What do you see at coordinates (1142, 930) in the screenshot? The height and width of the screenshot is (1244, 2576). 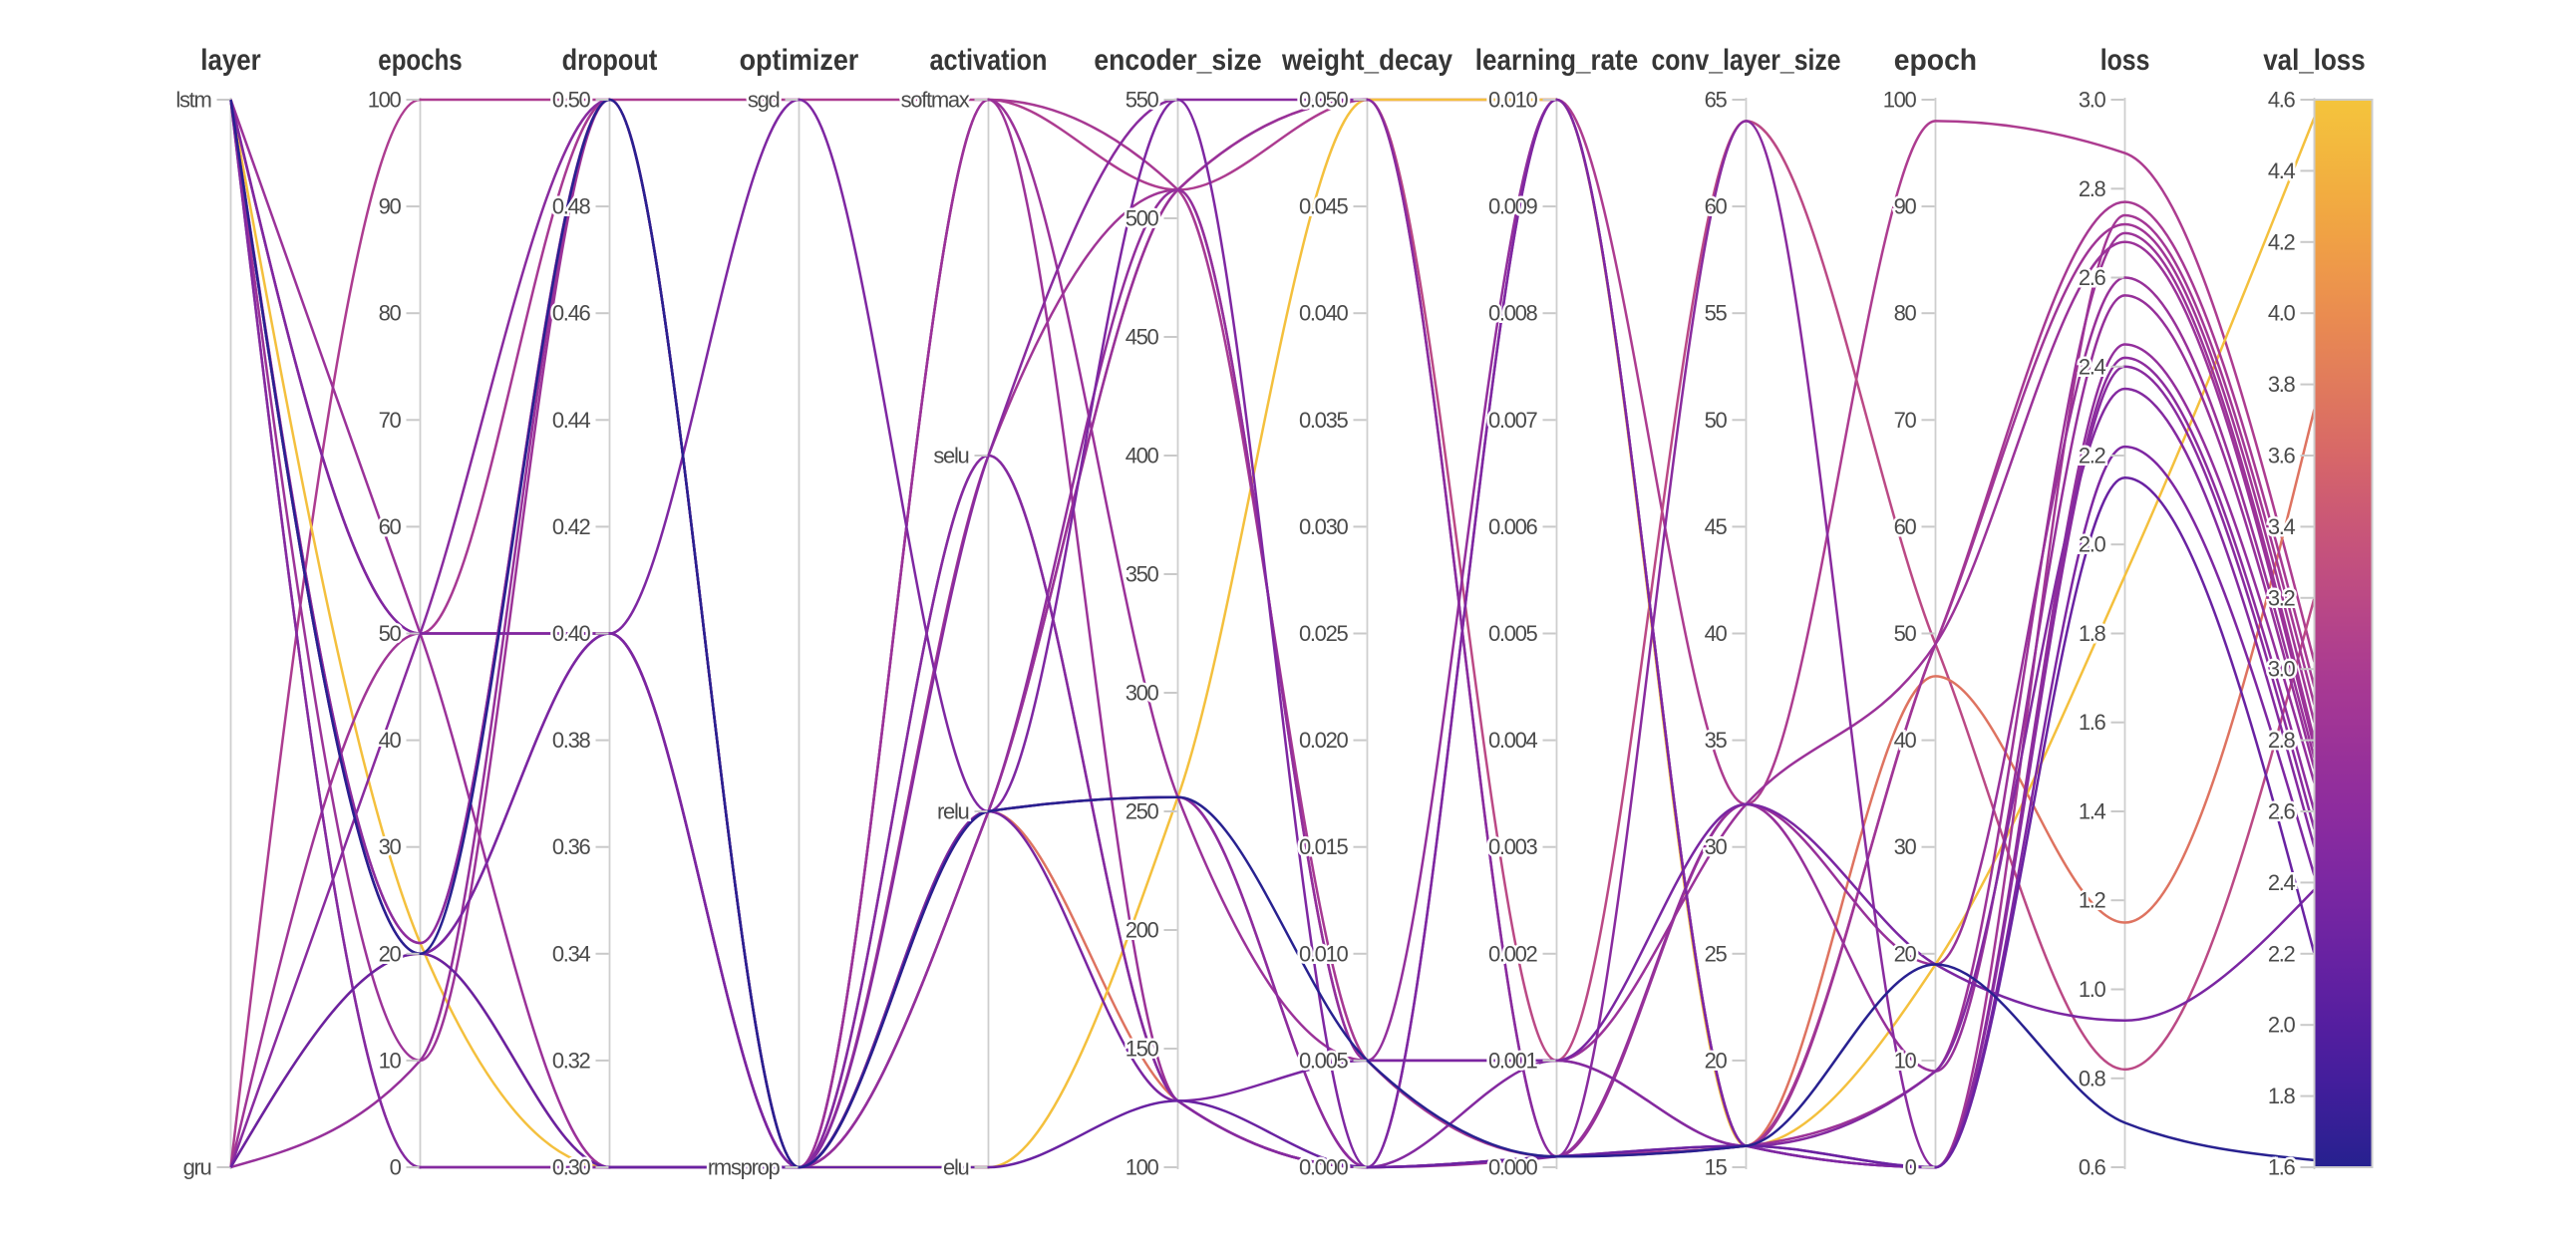 I see `svg-text: 200` at bounding box center [1142, 930].